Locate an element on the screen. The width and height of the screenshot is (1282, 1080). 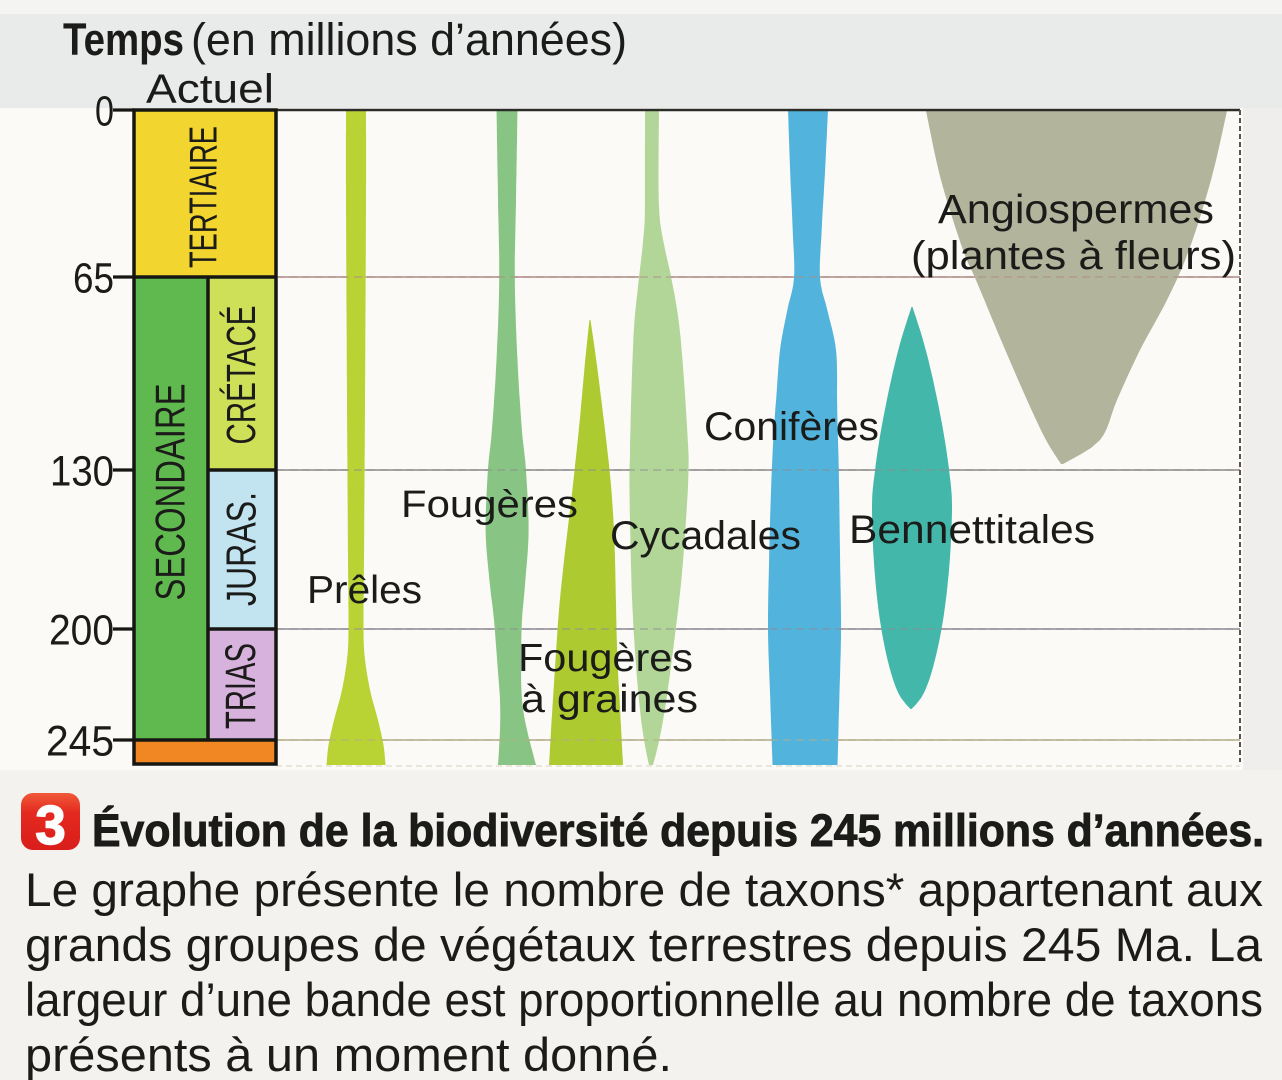
svg-text: Cycadales is located at coordinates (705, 536).